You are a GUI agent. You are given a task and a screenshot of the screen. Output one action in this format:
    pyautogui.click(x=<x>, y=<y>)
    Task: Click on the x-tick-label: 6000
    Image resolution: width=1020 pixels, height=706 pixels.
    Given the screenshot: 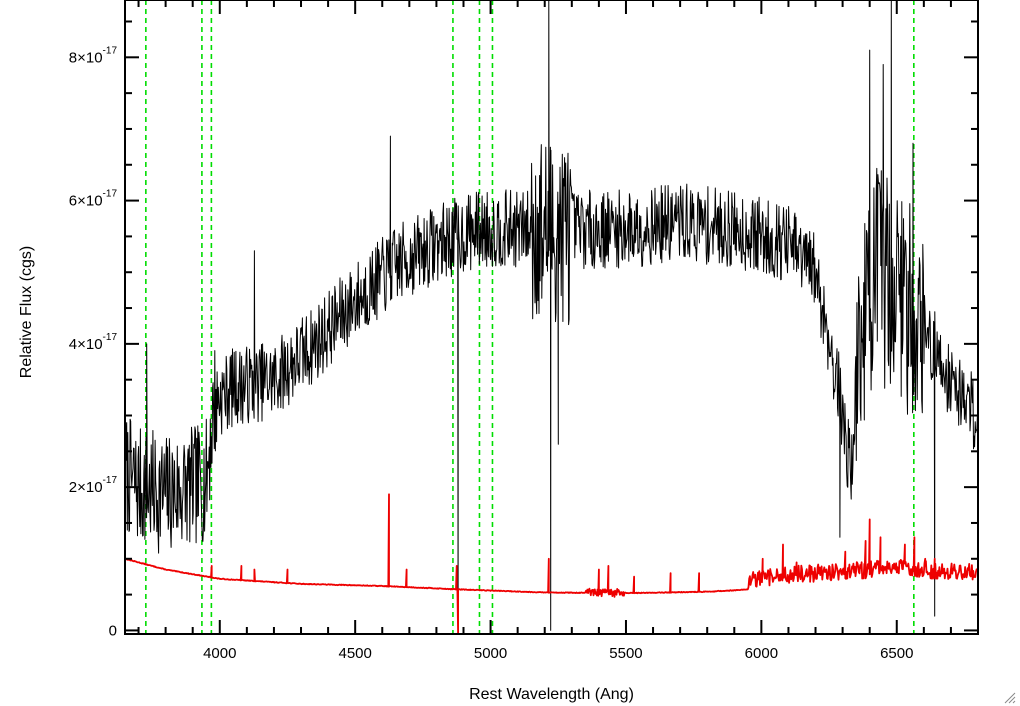 What is the action you would take?
    pyautogui.click(x=761, y=653)
    